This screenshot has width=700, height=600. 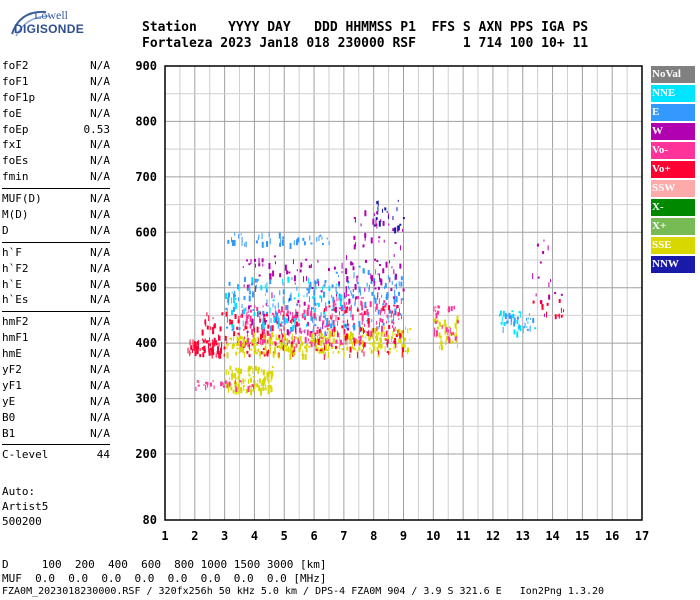 I want to click on param-group-3: h`F N/A h`F2 N/A h`E N/A h`Es N/A, so click(x=56, y=277).